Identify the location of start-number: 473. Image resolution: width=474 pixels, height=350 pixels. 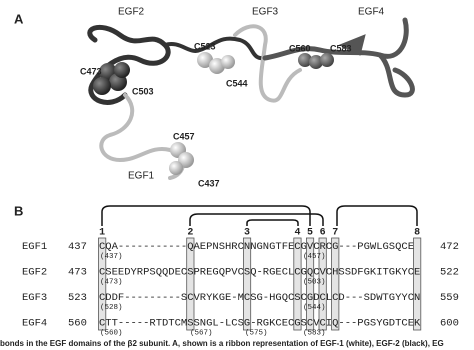
(77, 272).